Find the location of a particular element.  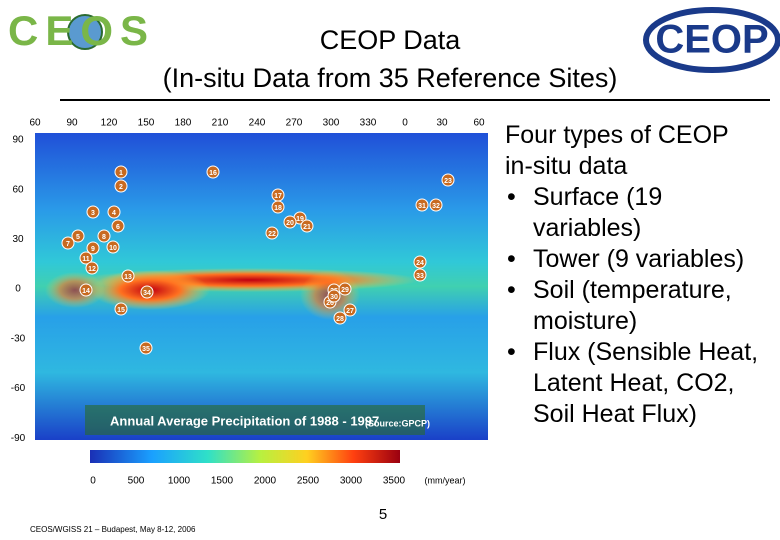

site-label: 31 is located at coordinates (422, 206).